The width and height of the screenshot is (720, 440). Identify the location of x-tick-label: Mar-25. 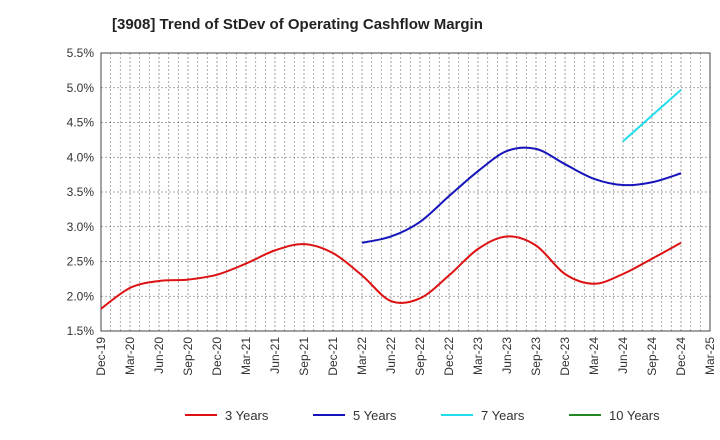
(710, 356).